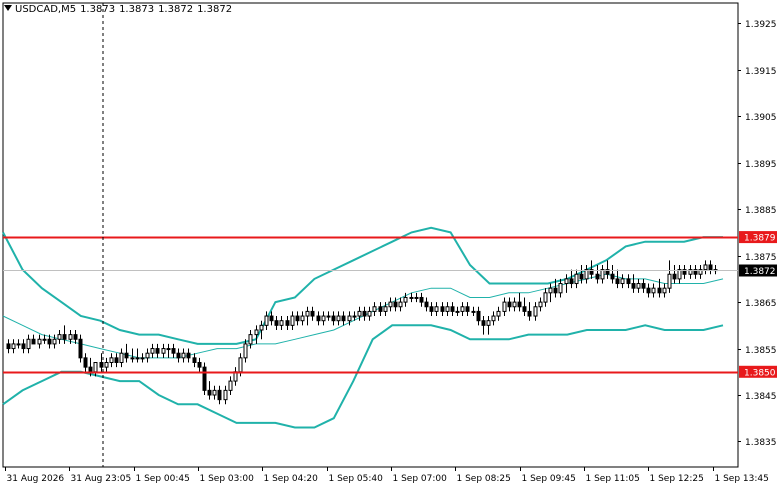 The image size is (781, 489). What do you see at coordinates (420, 479) in the screenshot?
I see `x-tick-label: 1 Sep 07:00` at bounding box center [420, 479].